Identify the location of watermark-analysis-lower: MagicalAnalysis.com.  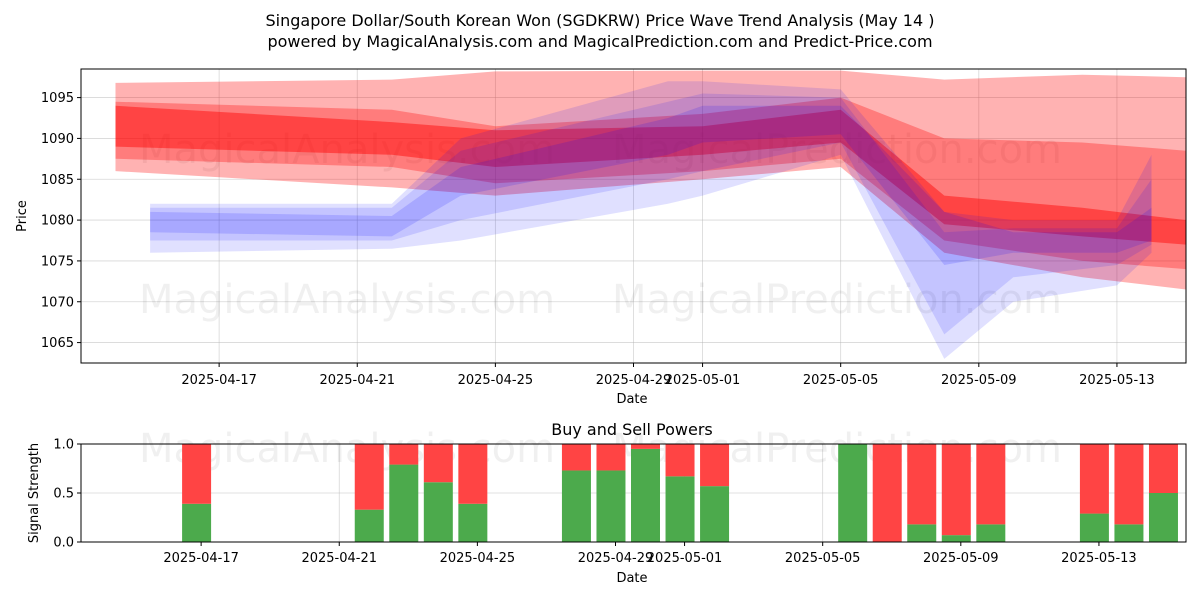
(347, 300).